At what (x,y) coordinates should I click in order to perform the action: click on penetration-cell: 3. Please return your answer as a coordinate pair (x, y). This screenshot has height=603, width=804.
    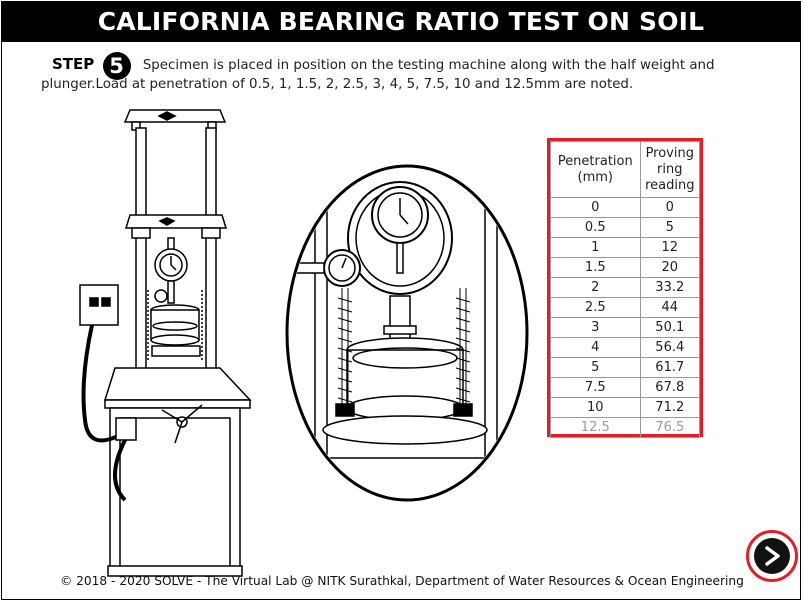
    Looking at the image, I should click on (595, 327).